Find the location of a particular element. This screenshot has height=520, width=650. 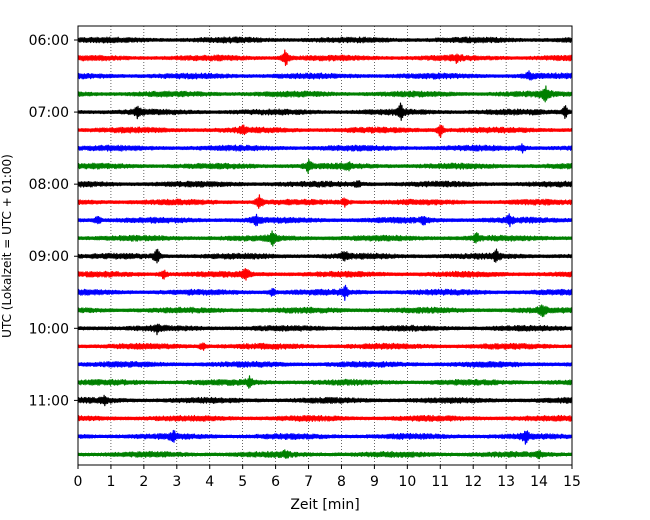

x-tick-label-6: 6 is located at coordinates (275, 482).